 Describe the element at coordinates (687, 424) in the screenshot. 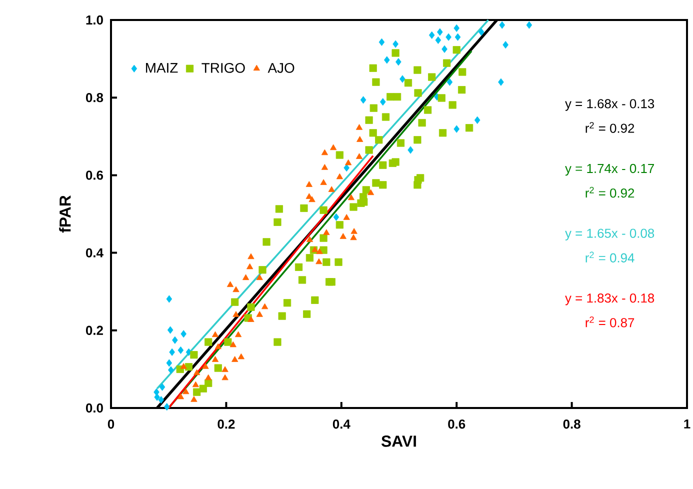

I see `x-tick-label: 1` at that location.